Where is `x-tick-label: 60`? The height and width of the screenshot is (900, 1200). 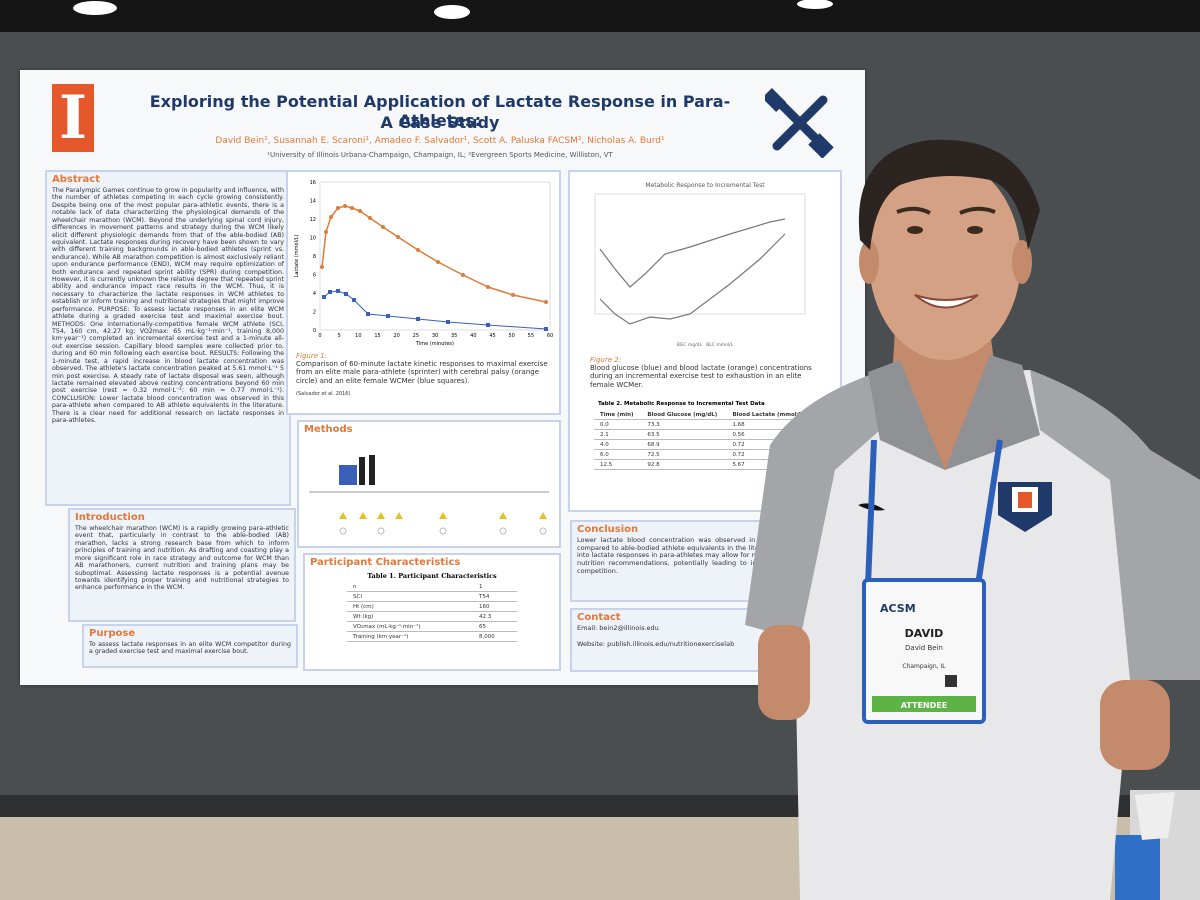
x-tick-label: 60 is located at coordinates (550, 336).